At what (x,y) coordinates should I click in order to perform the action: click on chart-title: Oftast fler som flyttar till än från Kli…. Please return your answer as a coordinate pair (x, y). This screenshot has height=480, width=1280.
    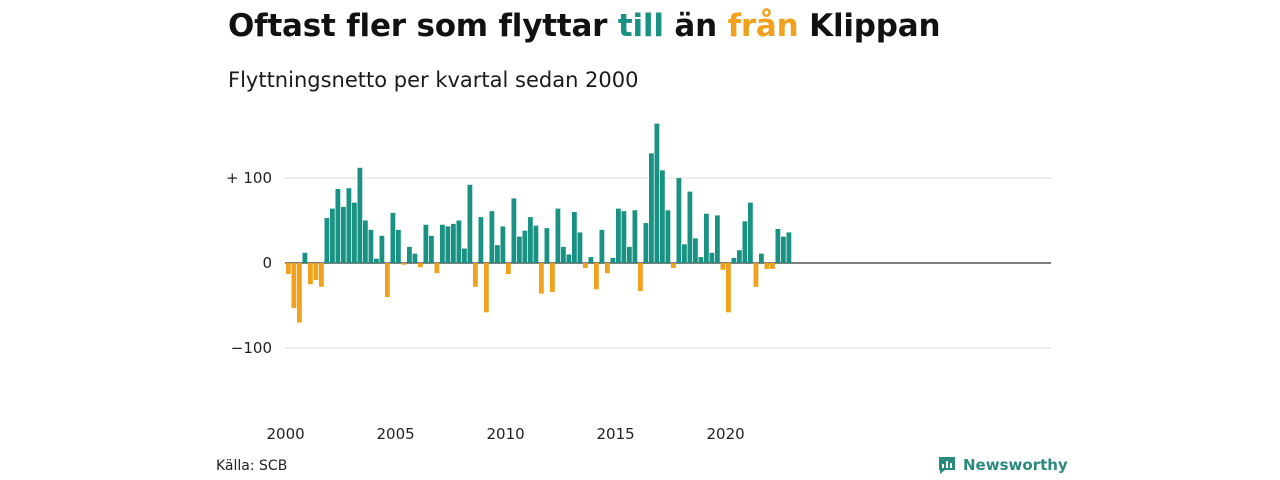
    Looking at the image, I should click on (584, 26).